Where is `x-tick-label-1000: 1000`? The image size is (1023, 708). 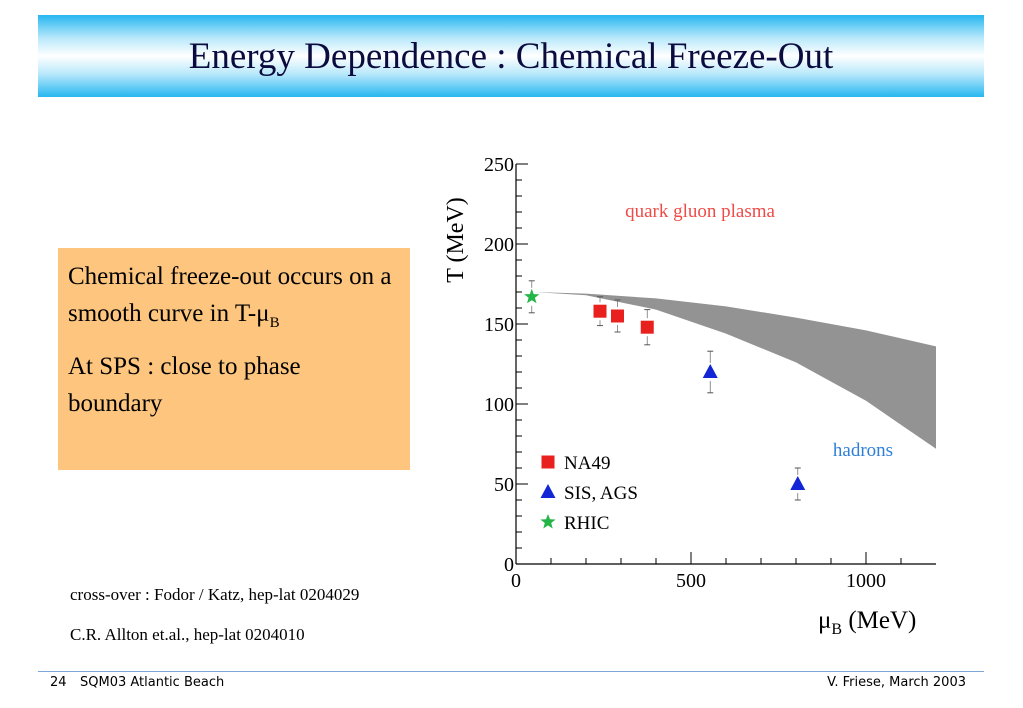
x-tick-label-1000: 1000 is located at coordinates (866, 581).